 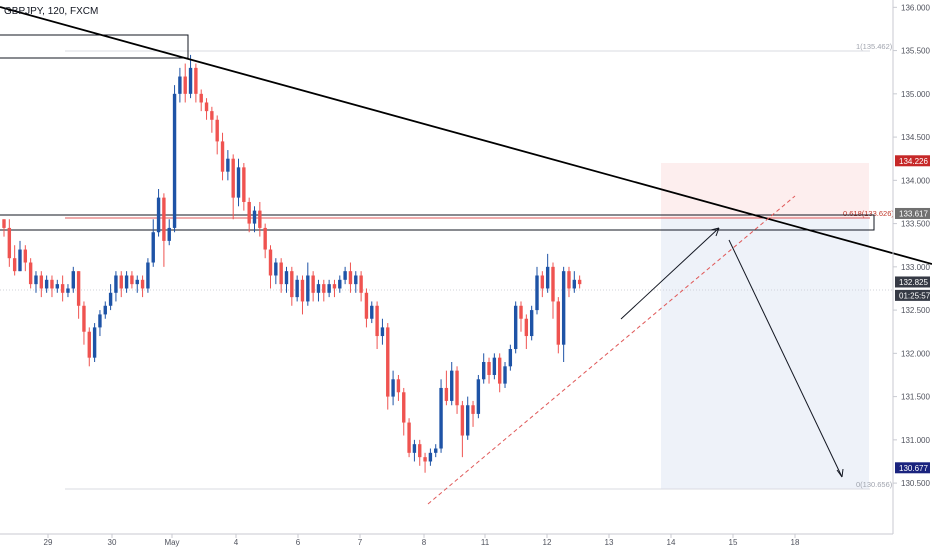 What do you see at coordinates (915, 180) in the screenshot?
I see `price-tick-label: 134.000` at bounding box center [915, 180].